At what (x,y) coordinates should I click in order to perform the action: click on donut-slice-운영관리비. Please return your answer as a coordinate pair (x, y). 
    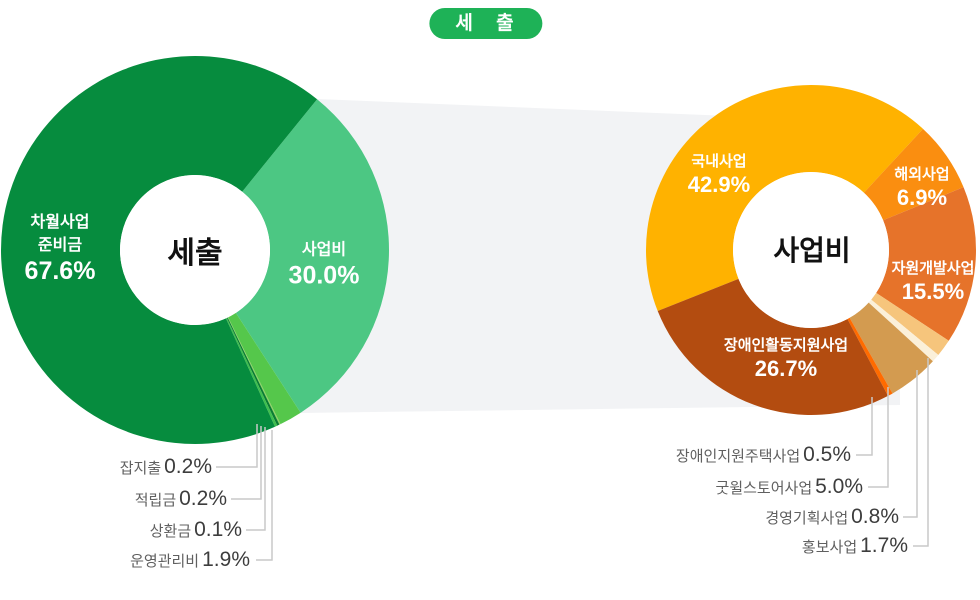
    Looking at the image, I should click on (264, 368).